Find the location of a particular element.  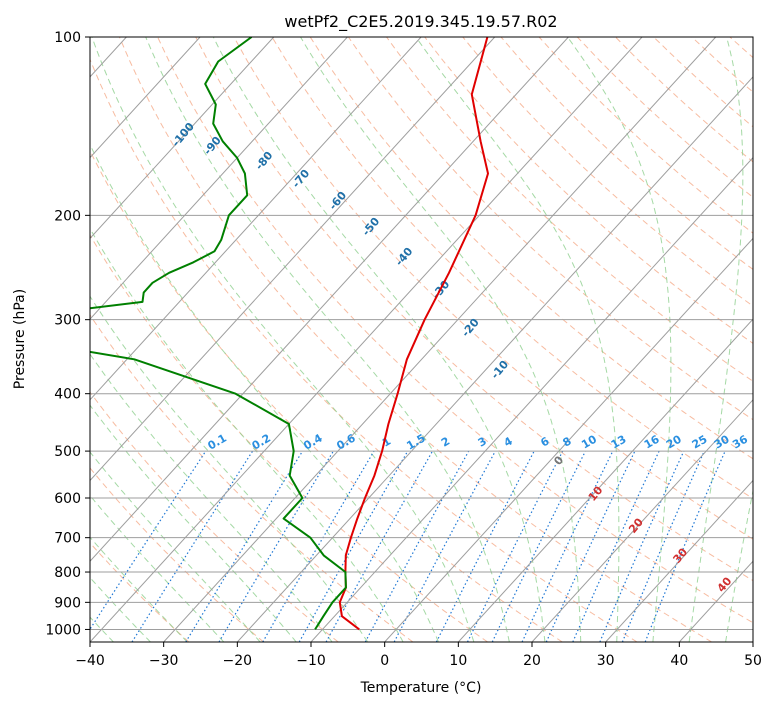

x-tick-label: 0 is located at coordinates (384, 661).